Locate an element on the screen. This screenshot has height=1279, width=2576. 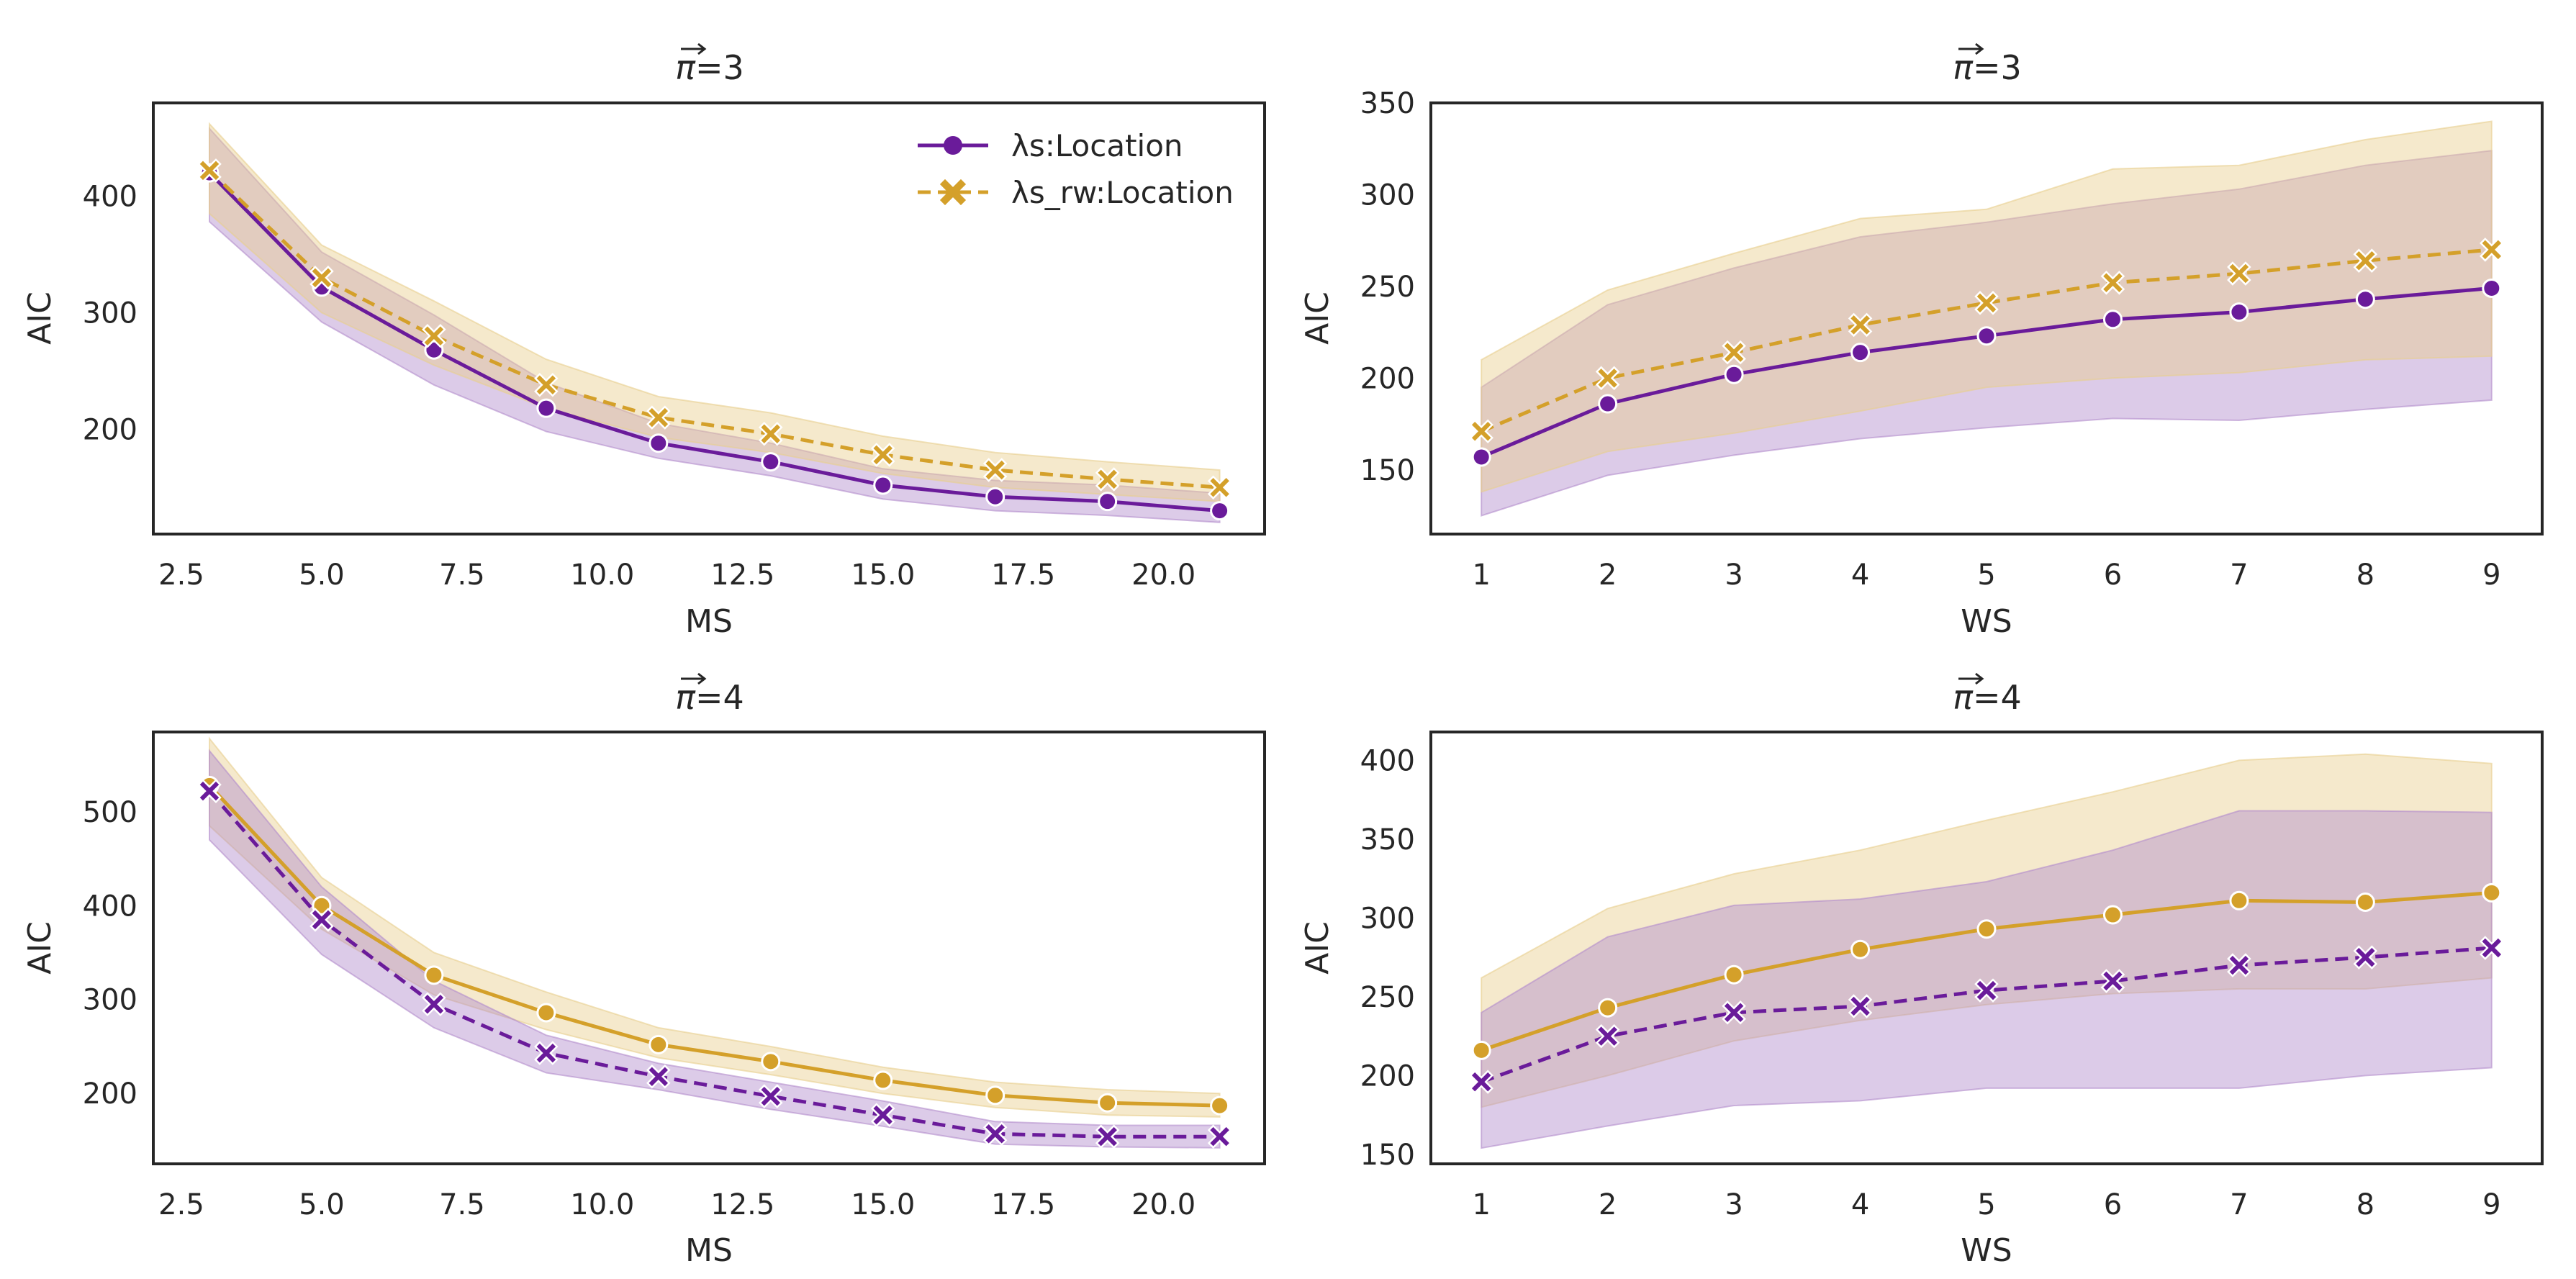
x-axis-label: MS is located at coordinates (709, 621).